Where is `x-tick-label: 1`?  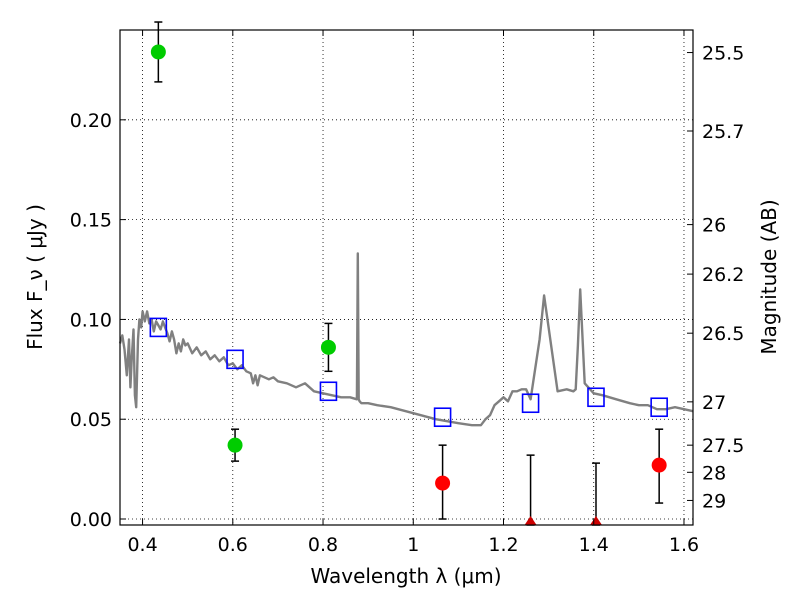 x-tick-label: 1 is located at coordinates (413, 545).